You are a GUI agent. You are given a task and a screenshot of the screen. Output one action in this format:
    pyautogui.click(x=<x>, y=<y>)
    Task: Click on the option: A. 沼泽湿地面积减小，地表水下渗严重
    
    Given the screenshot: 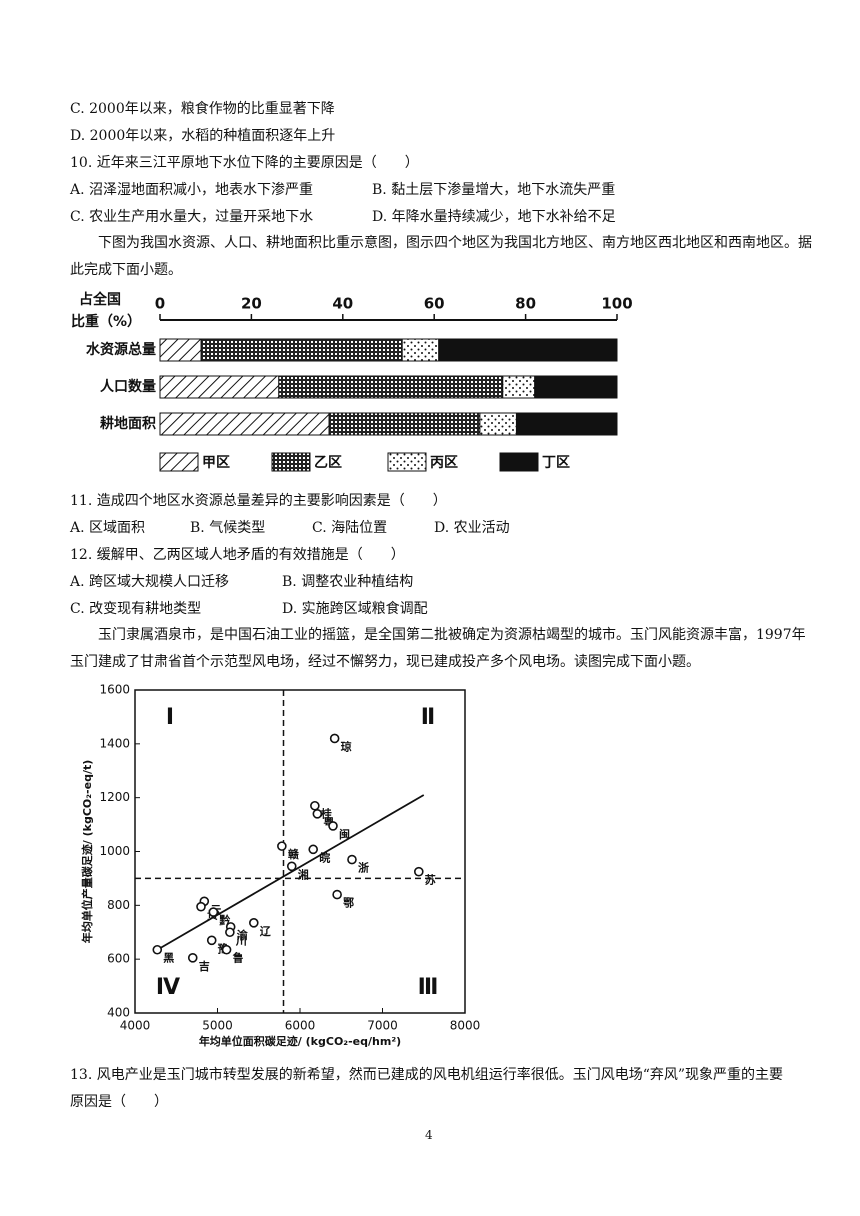 What is the action you would take?
    pyautogui.click(x=192, y=190)
    